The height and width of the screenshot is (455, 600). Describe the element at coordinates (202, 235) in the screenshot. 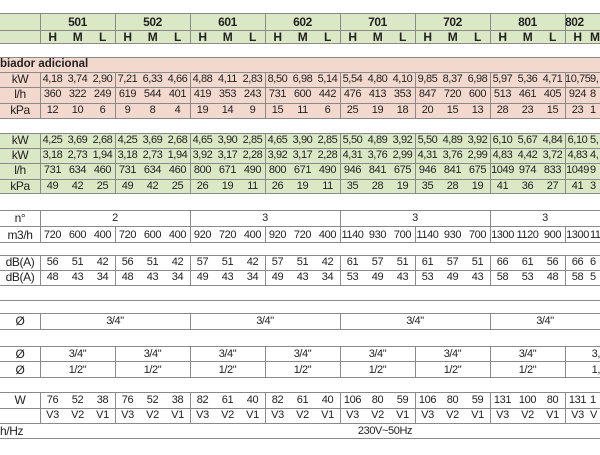

I see `airflow-row-value: 920` at that location.